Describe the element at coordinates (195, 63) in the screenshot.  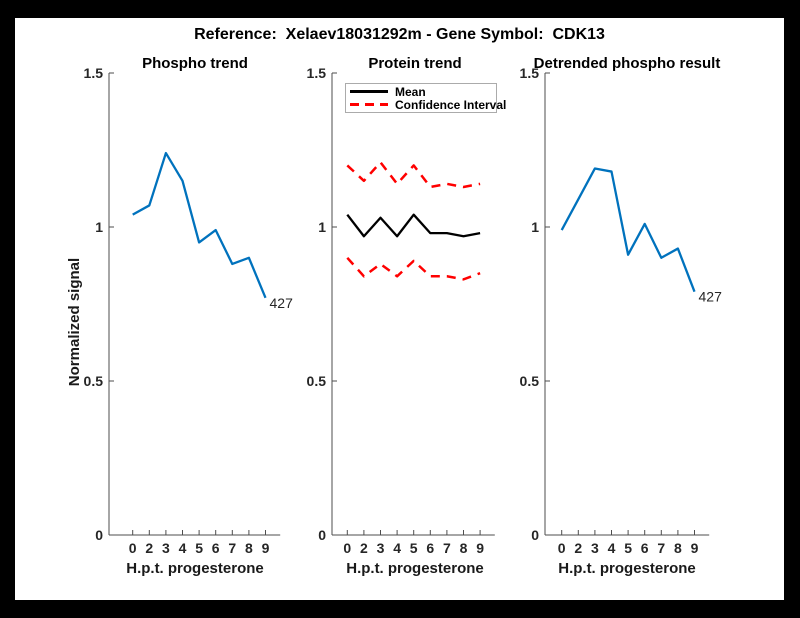
I see `plot-title-phospho-trend: Phospho trend` at that location.